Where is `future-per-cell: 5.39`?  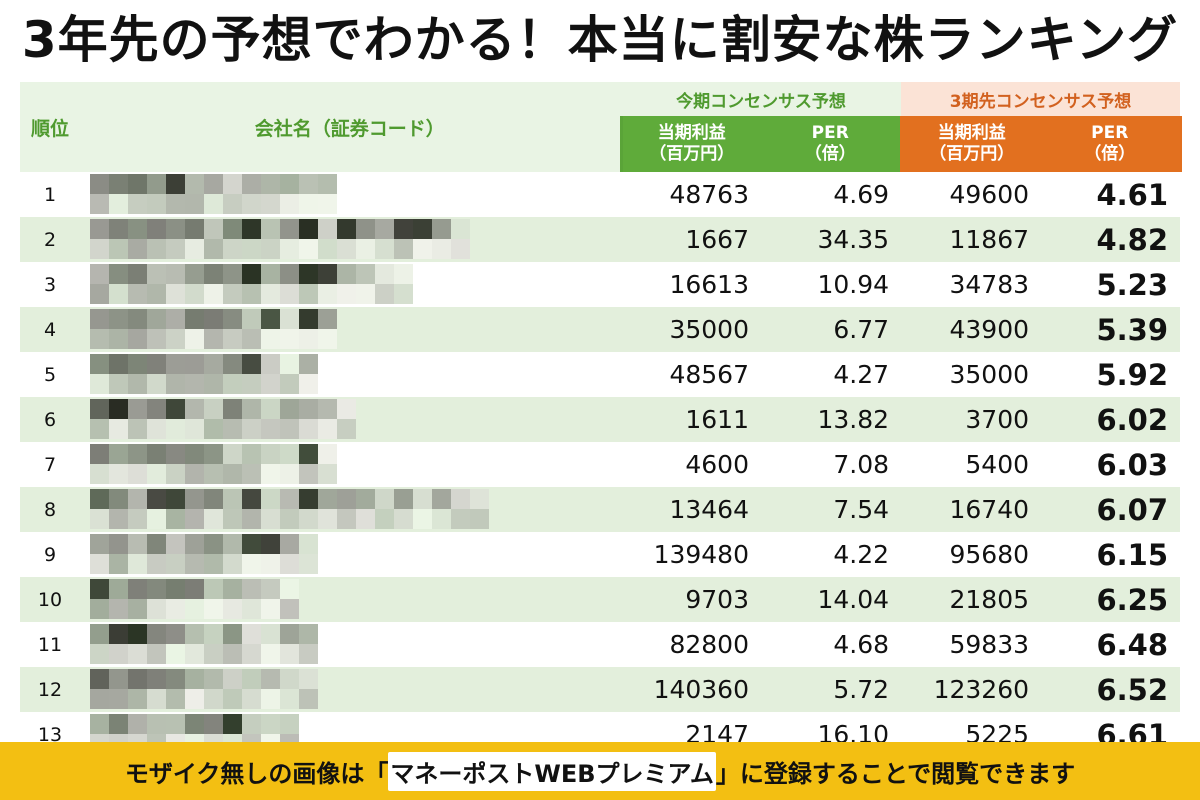 future-per-cell: 5.39 is located at coordinates (1111, 329).